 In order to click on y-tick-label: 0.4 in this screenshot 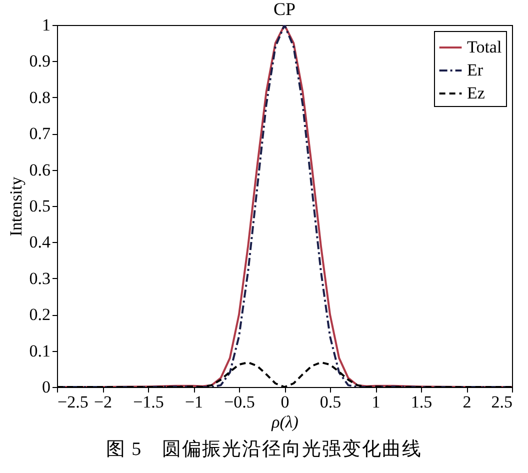, I will do `click(40, 242)`.